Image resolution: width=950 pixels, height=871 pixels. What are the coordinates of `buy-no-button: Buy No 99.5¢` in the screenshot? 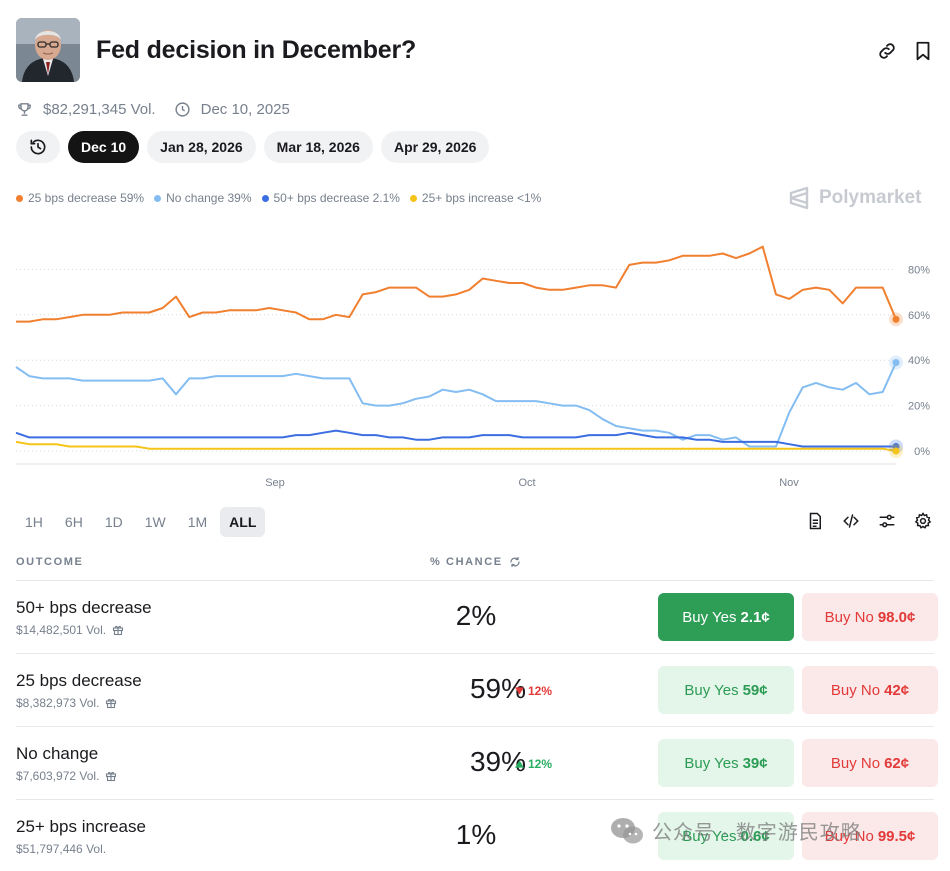 It's located at (870, 836).